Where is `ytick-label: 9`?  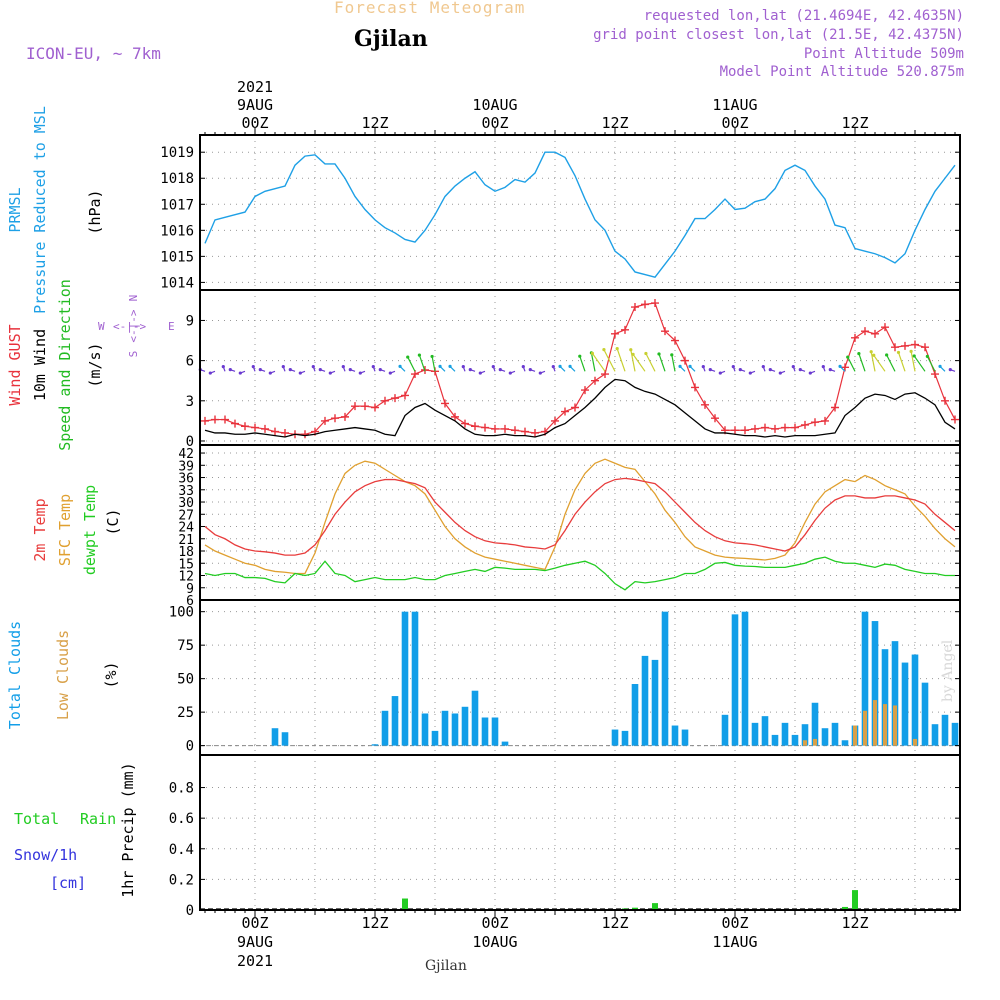 ytick-label: 9 is located at coordinates (190, 321).